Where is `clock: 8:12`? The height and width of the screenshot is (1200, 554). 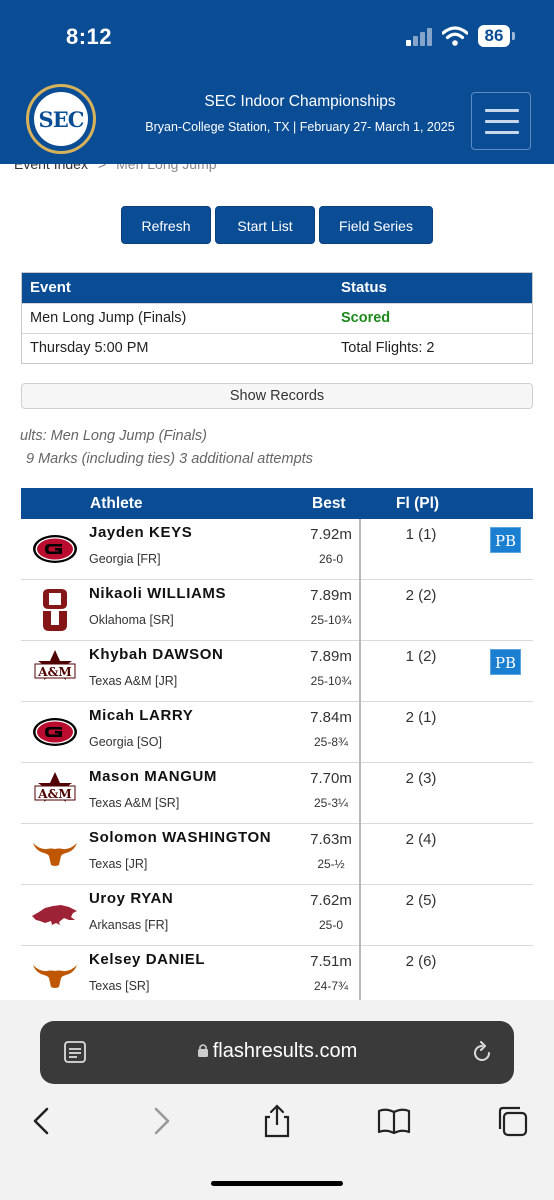 clock: 8:12 is located at coordinates (89, 36).